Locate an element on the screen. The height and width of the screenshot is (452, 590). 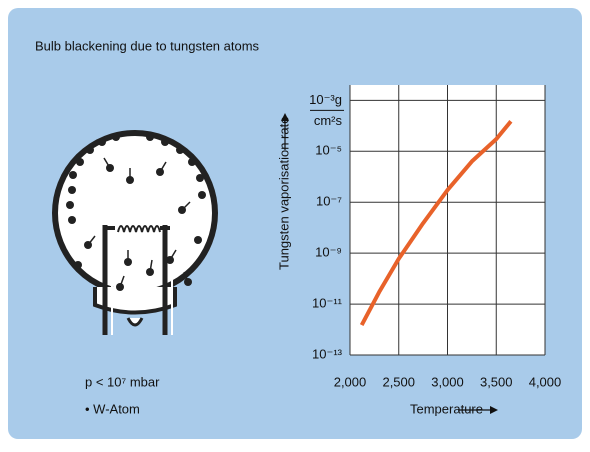
x-tick-label: 3,500 is located at coordinates (496, 381).